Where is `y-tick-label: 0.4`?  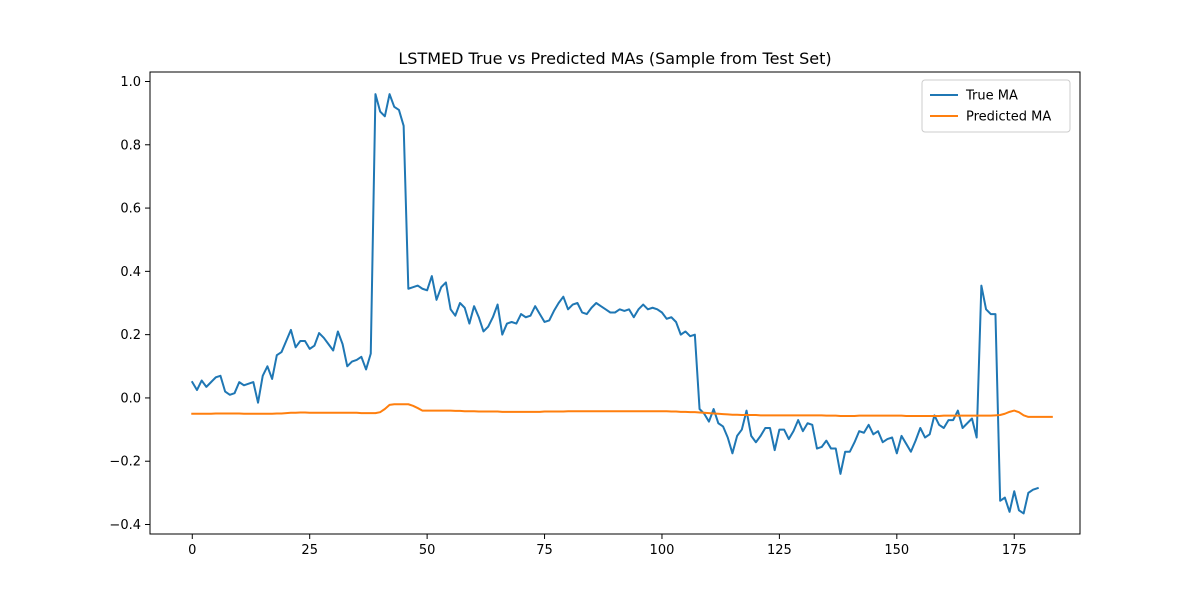
y-tick-label: 0.4 is located at coordinates (130, 272).